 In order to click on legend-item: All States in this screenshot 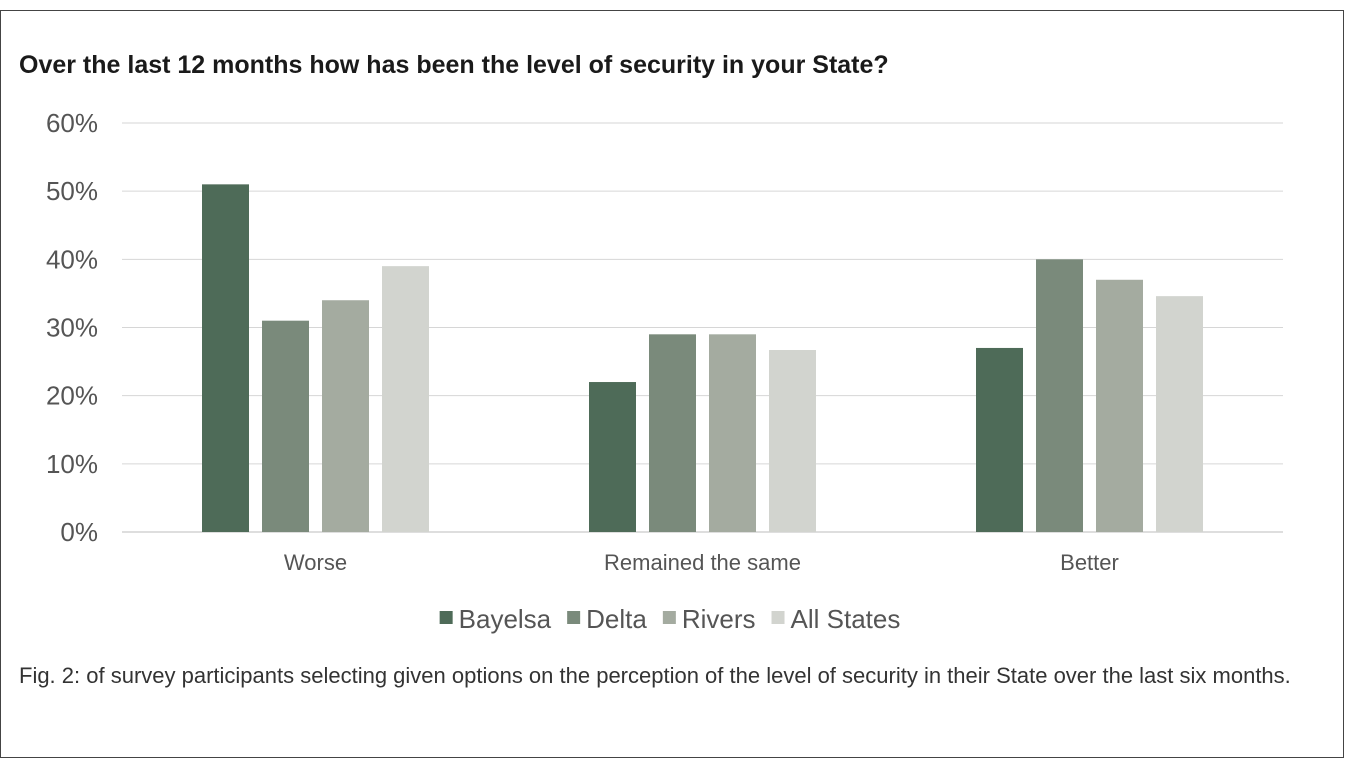, I will do `click(836, 619)`.